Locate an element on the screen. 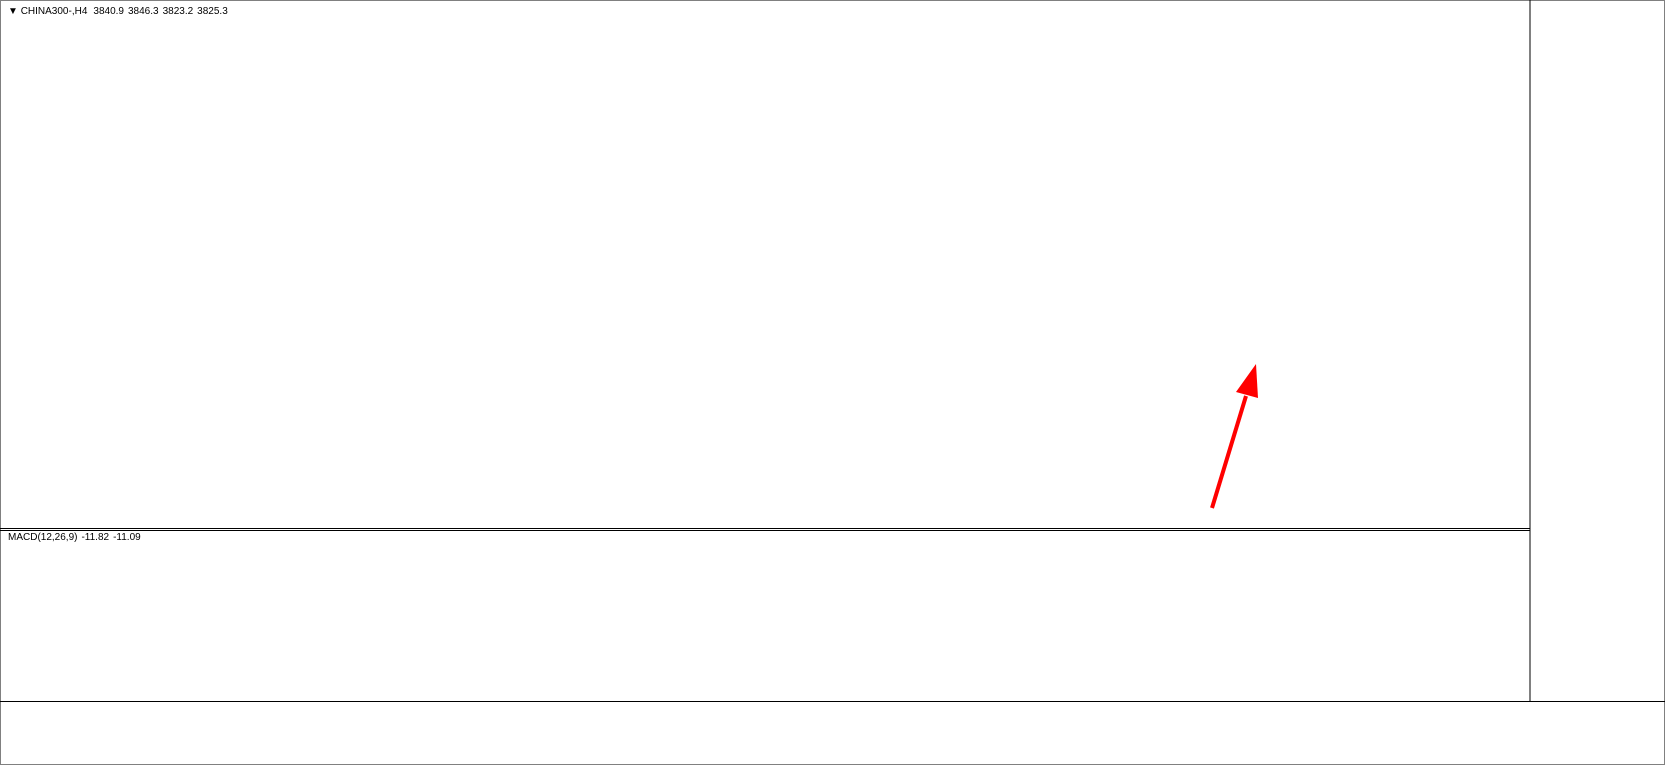 The width and height of the screenshot is (1665, 765). header-high: 3846.3 is located at coordinates (143, 11).